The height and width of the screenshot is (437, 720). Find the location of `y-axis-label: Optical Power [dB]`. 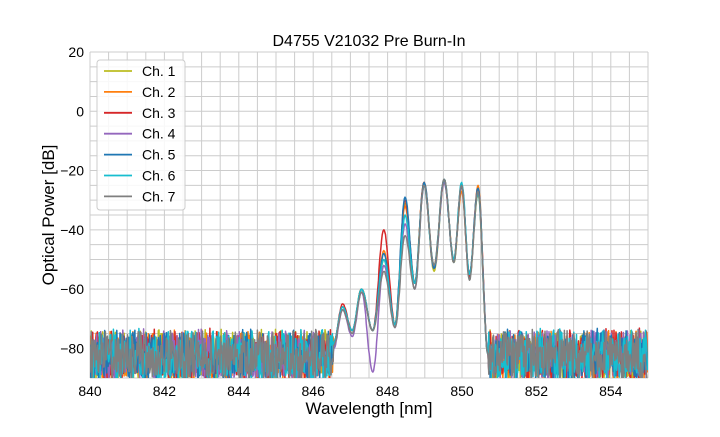

y-axis-label: Optical Power [dB] is located at coordinates (48, 215).